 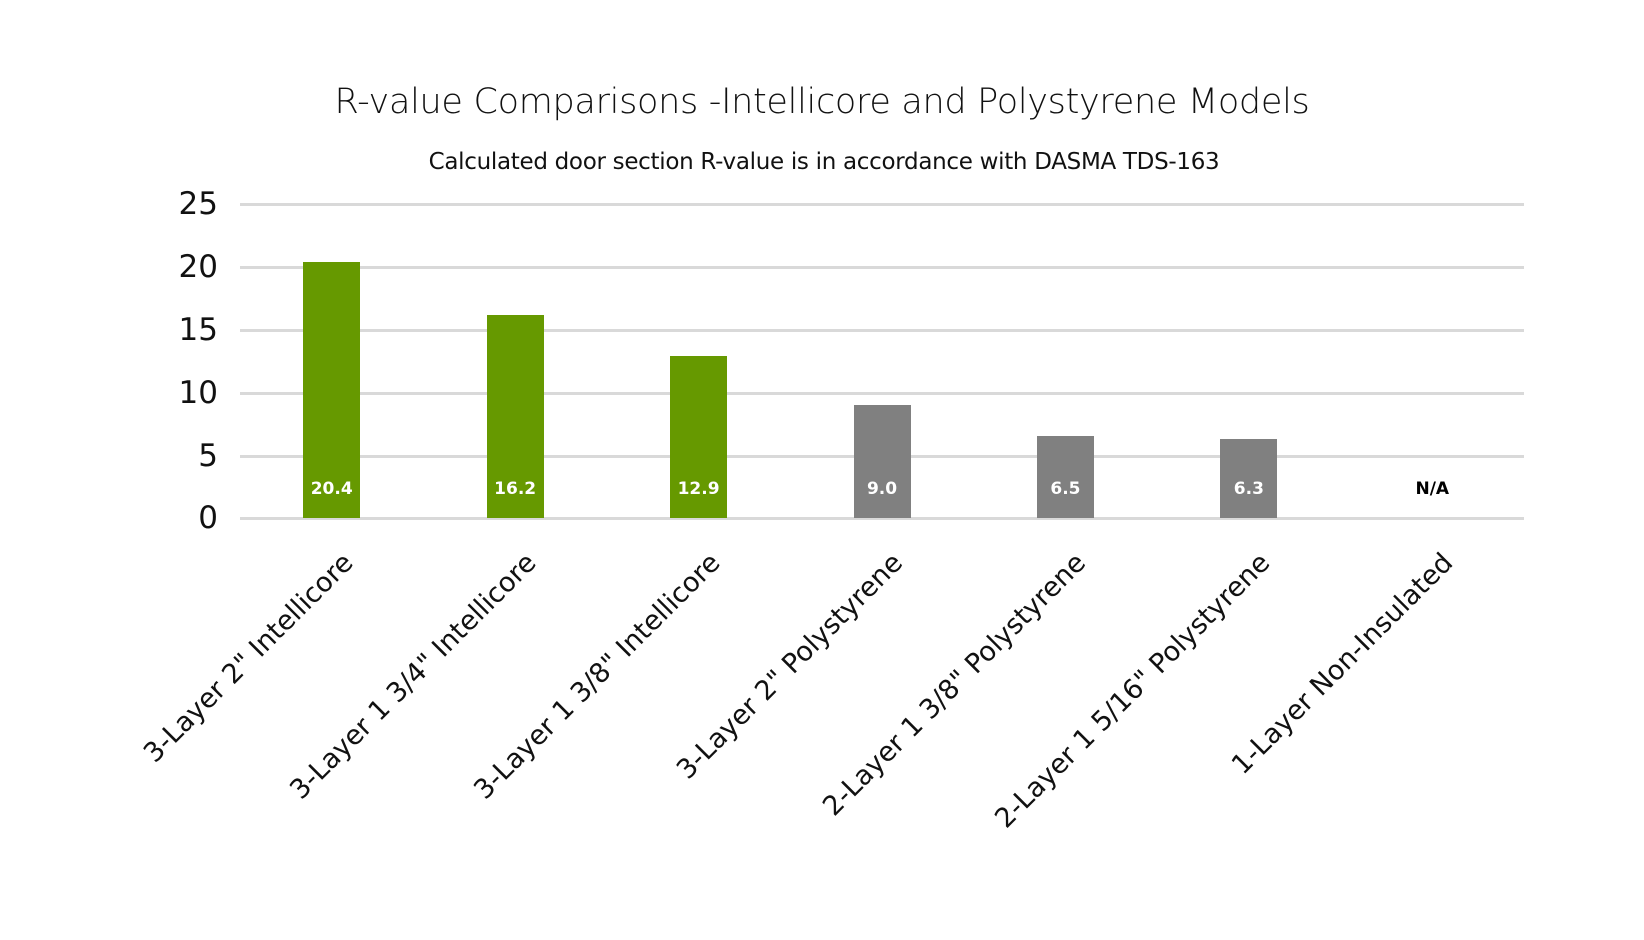 What do you see at coordinates (1065, 489) in the screenshot?
I see `data-label: 6.5` at bounding box center [1065, 489].